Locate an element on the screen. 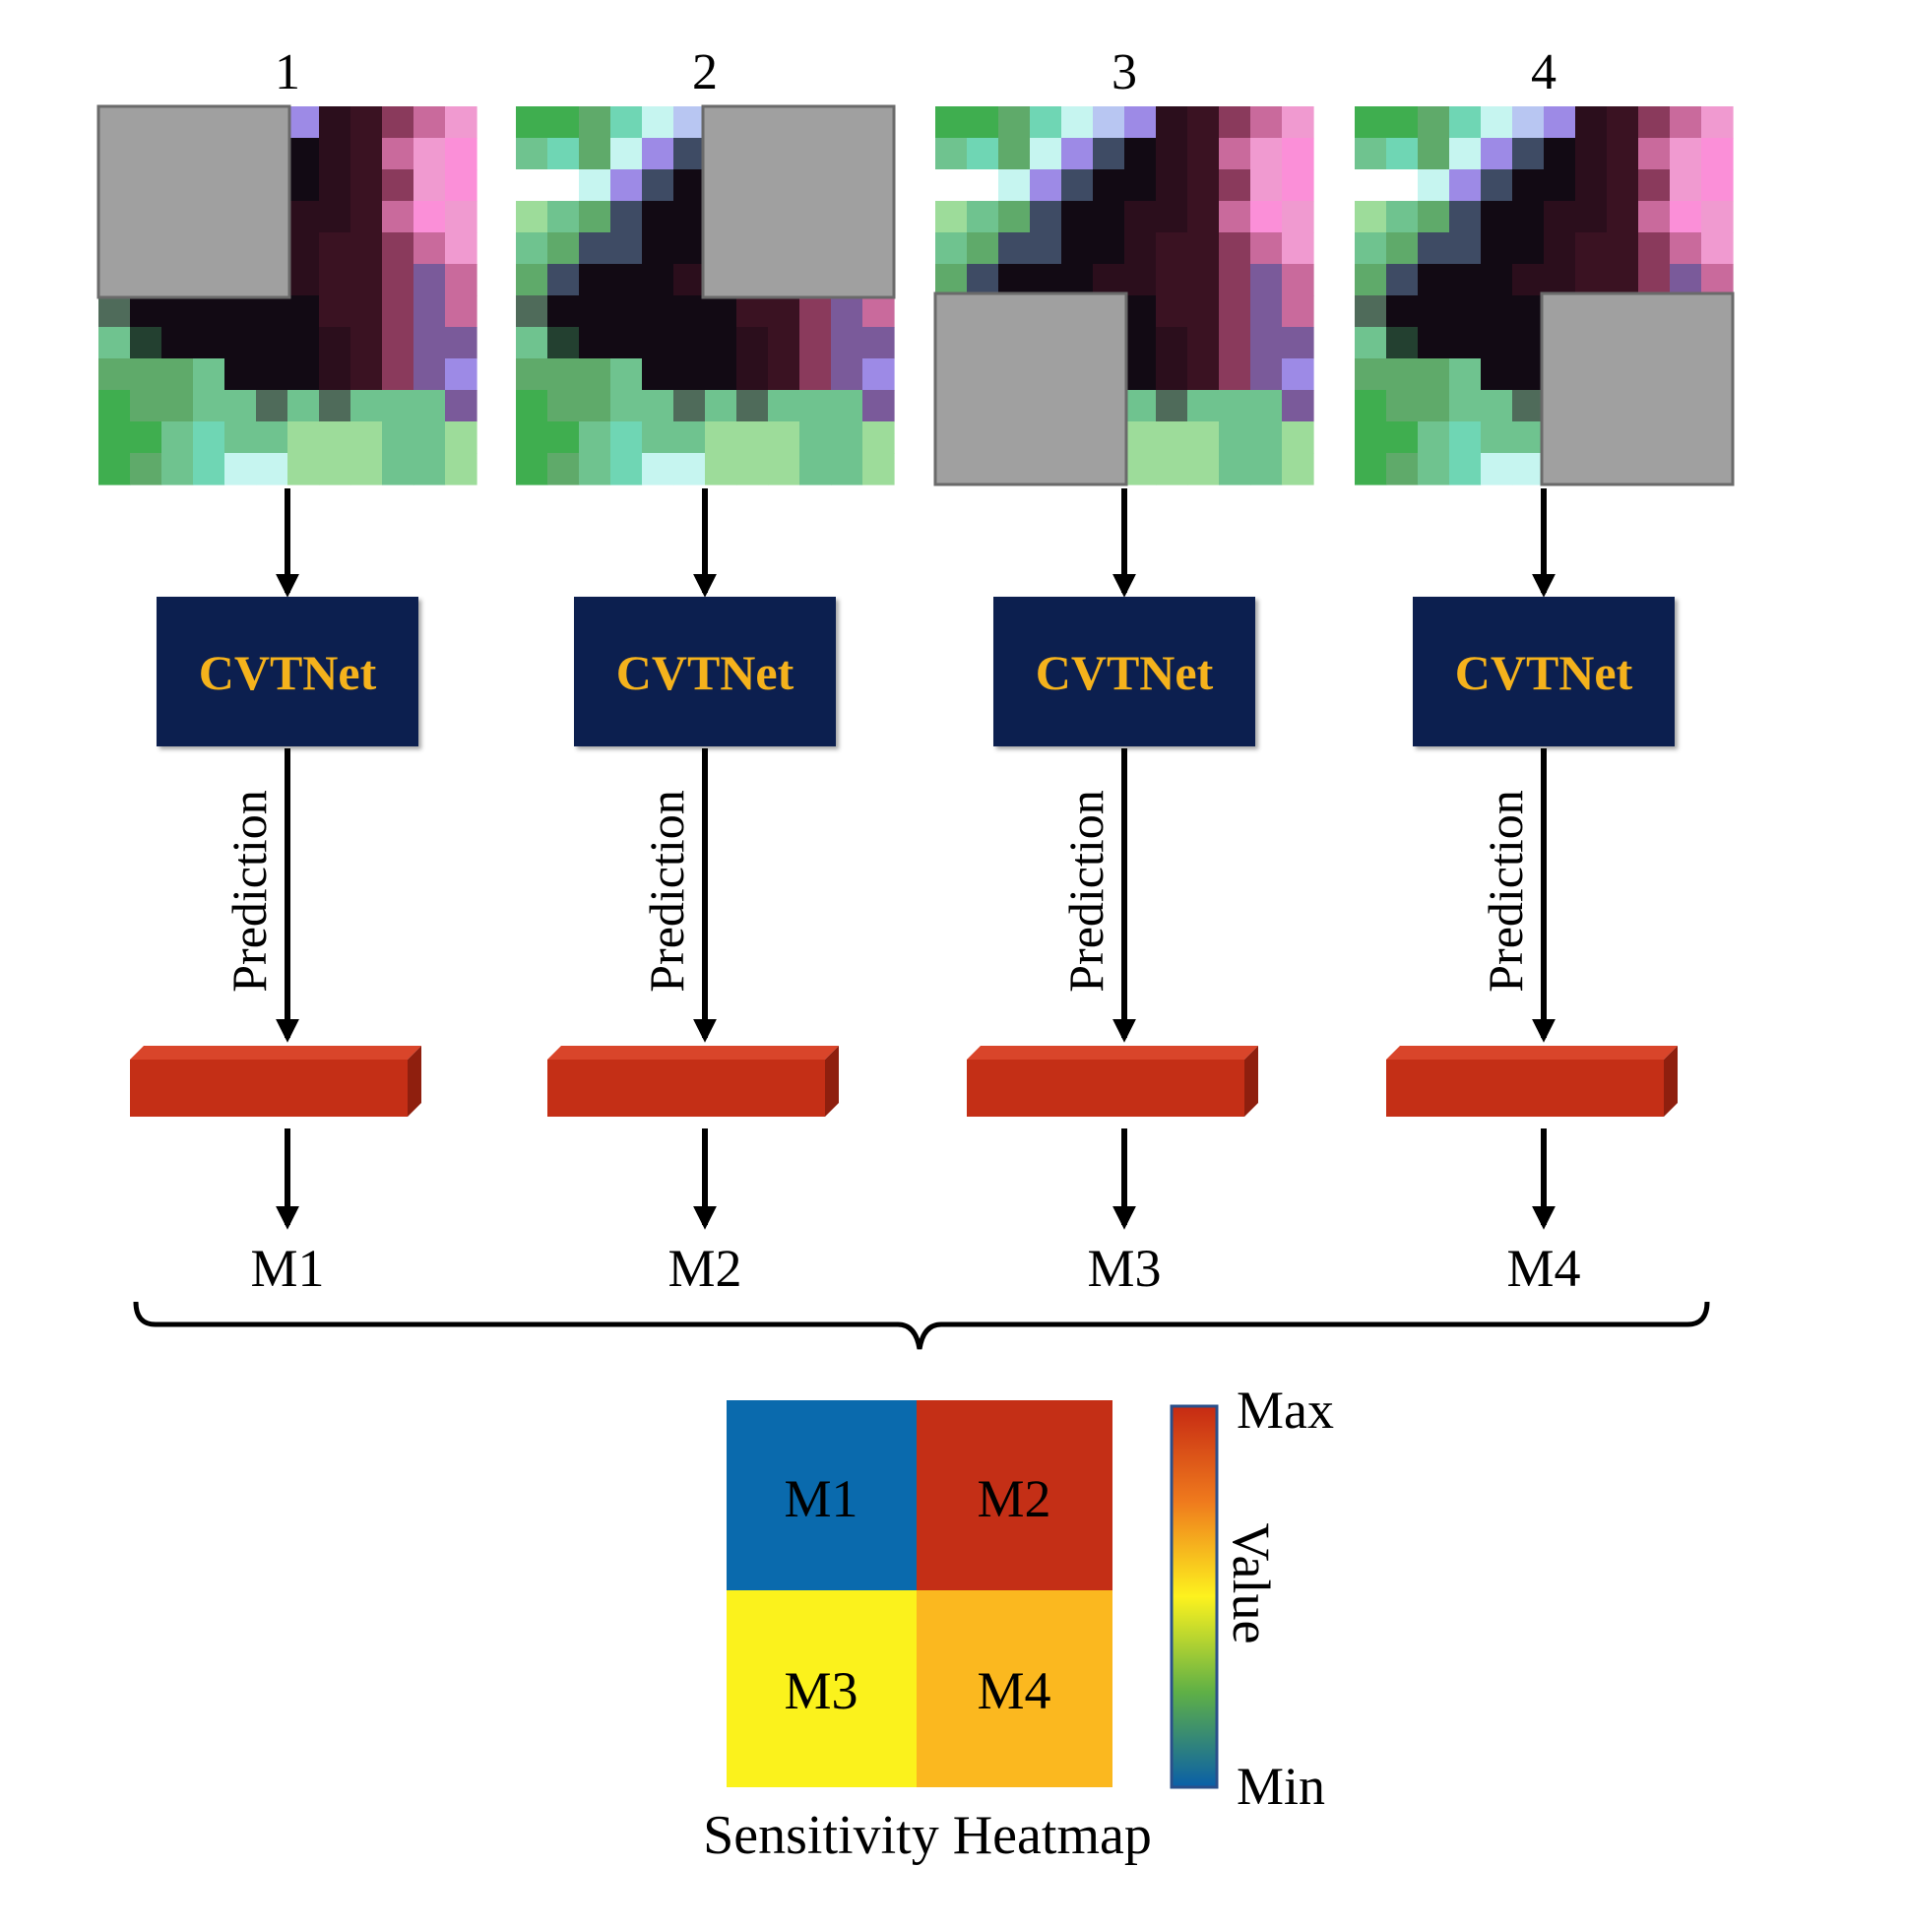  grouping-brace is located at coordinates (921, 1325).